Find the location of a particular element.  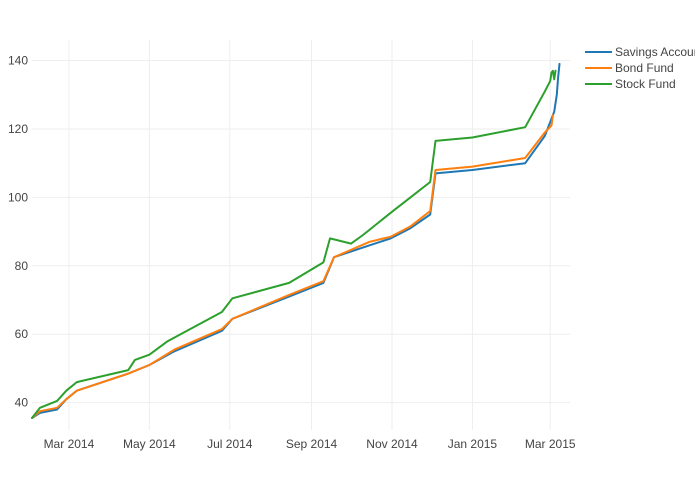

legend-label: Savings Account is located at coordinates (655, 52).